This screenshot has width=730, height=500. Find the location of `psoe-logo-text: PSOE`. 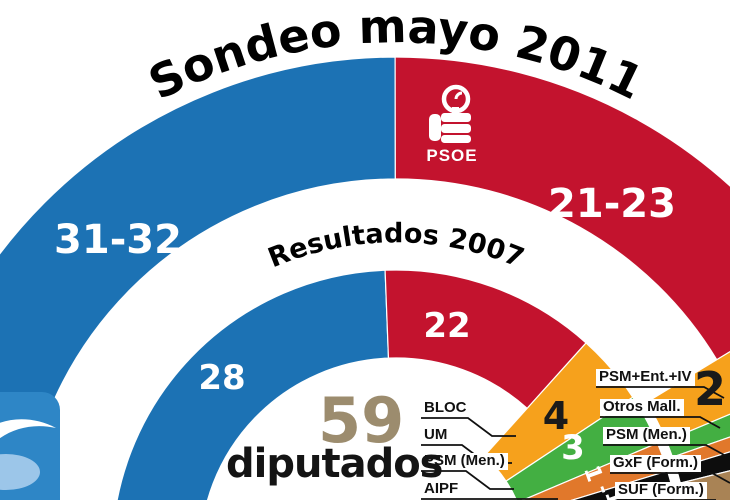

psoe-logo-text: PSOE is located at coordinates (451, 155).